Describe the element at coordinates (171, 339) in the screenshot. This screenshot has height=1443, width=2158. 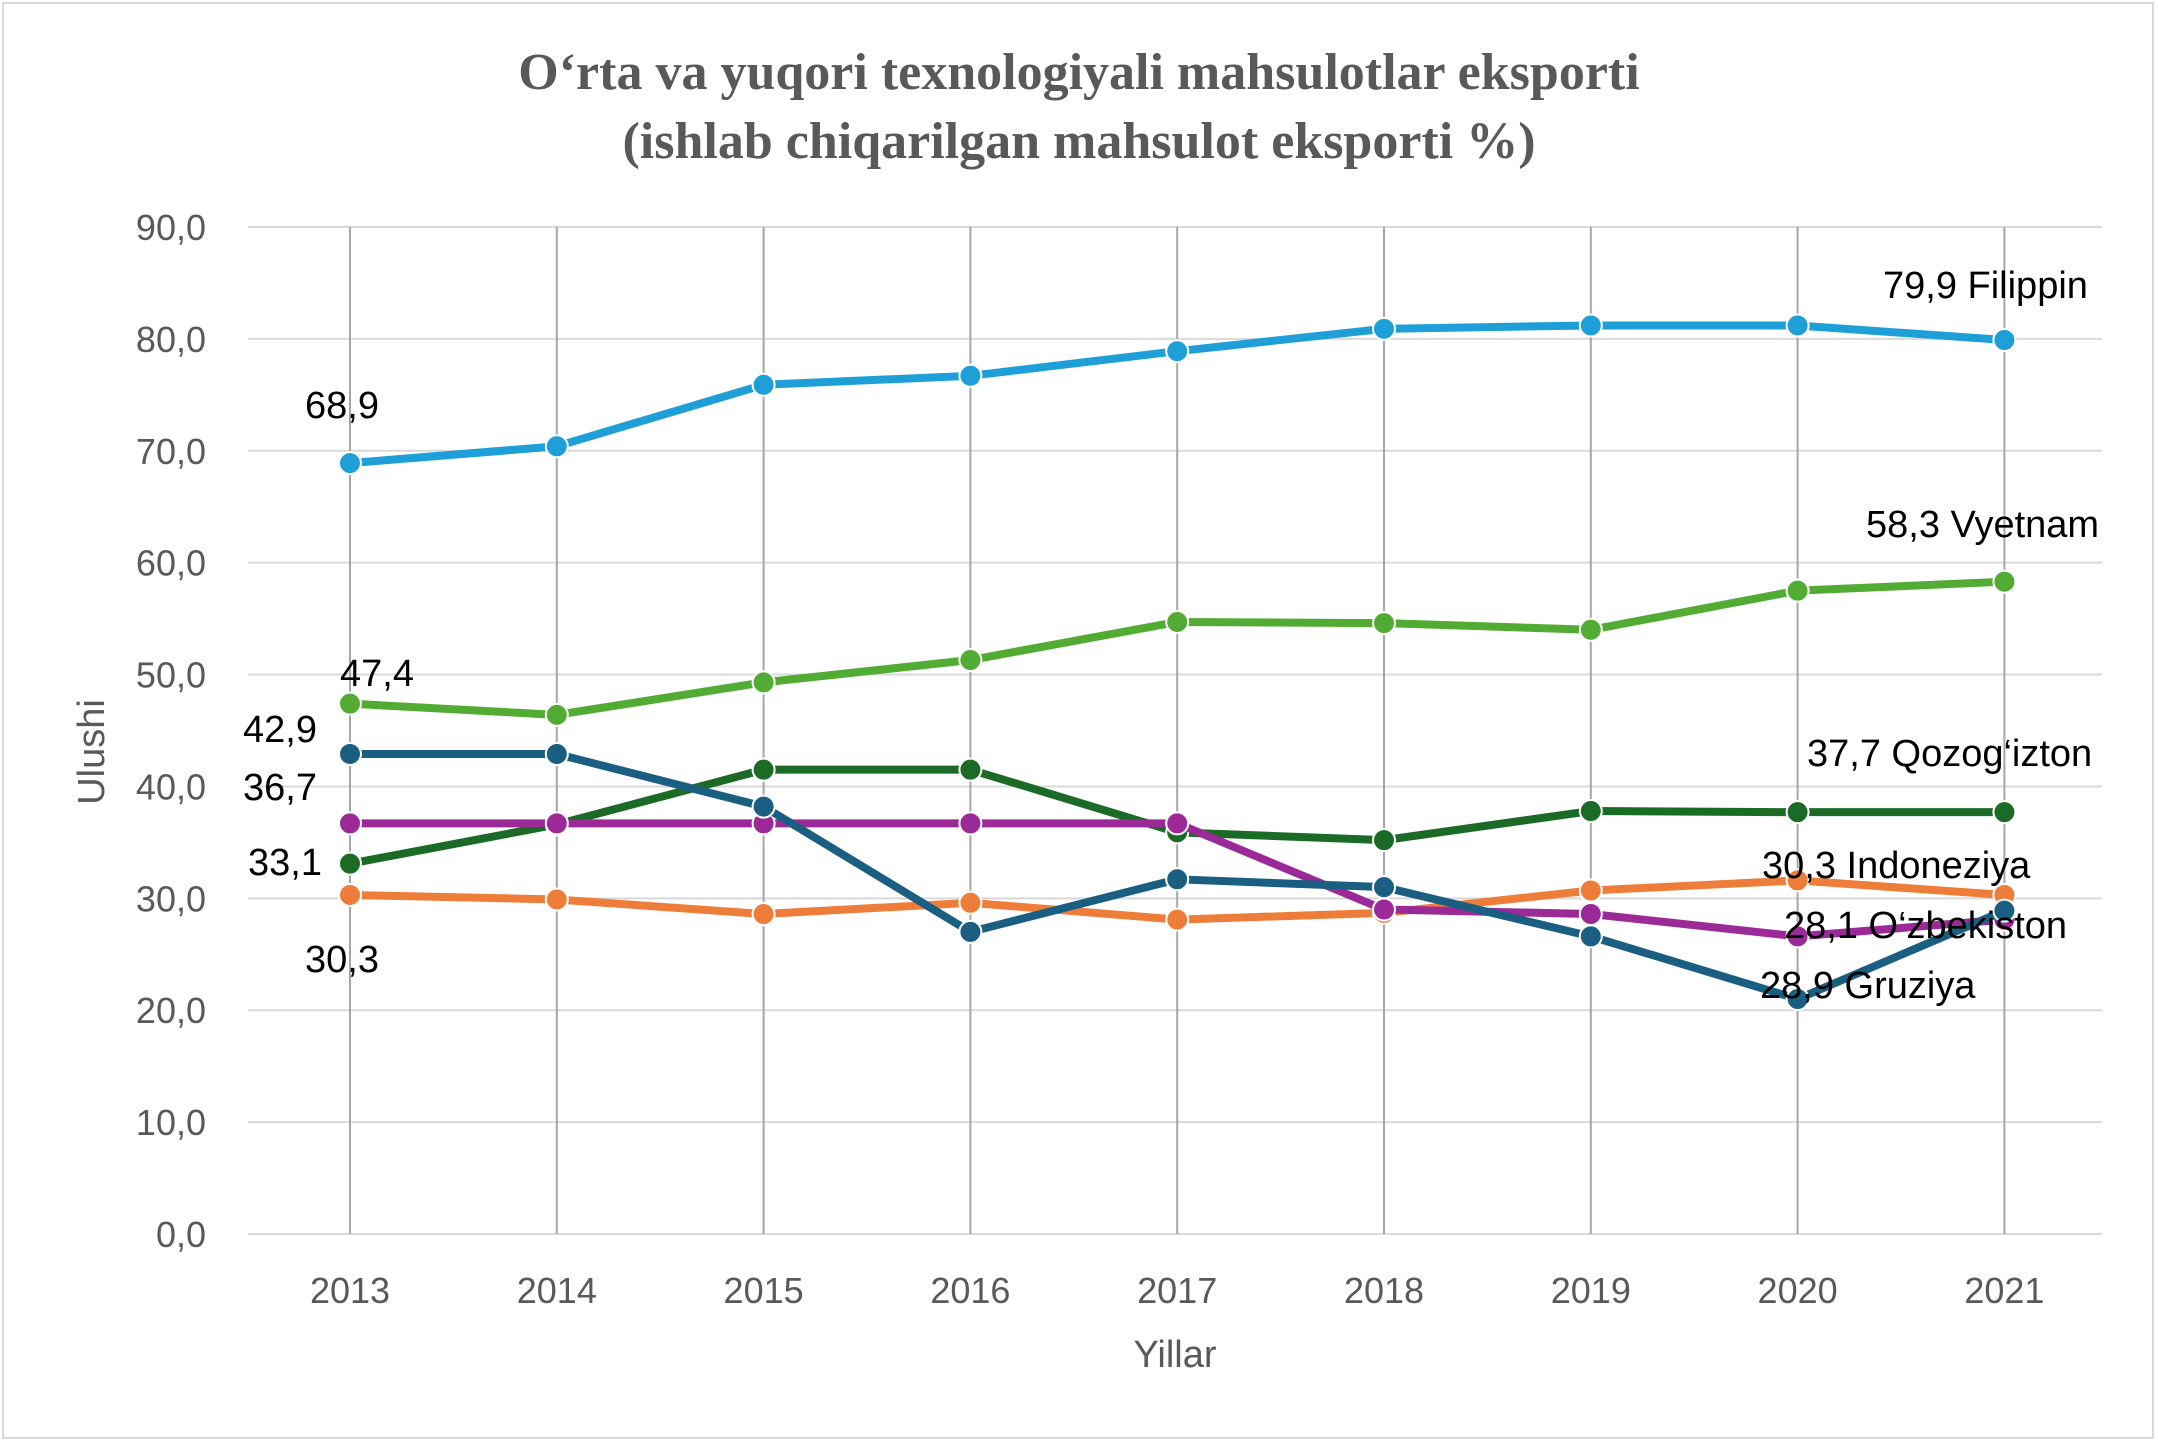
I see `y-tick-label: 80,0` at that location.